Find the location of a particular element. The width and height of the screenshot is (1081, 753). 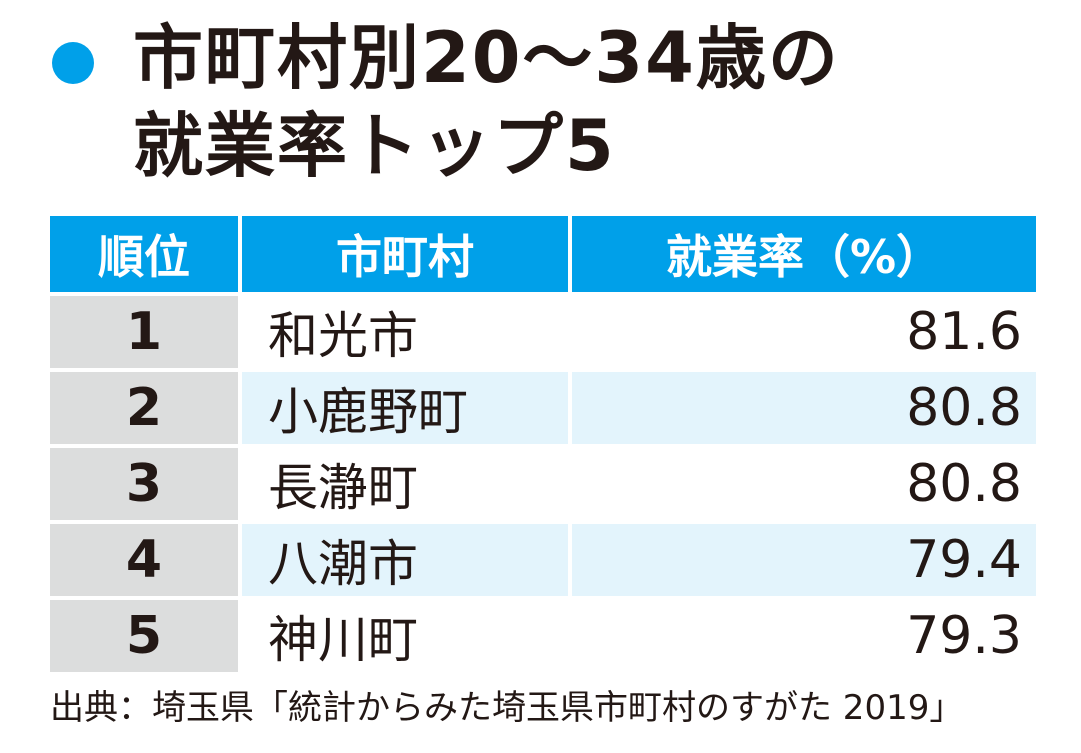

rank-cell: 1 is located at coordinates (144, 334).